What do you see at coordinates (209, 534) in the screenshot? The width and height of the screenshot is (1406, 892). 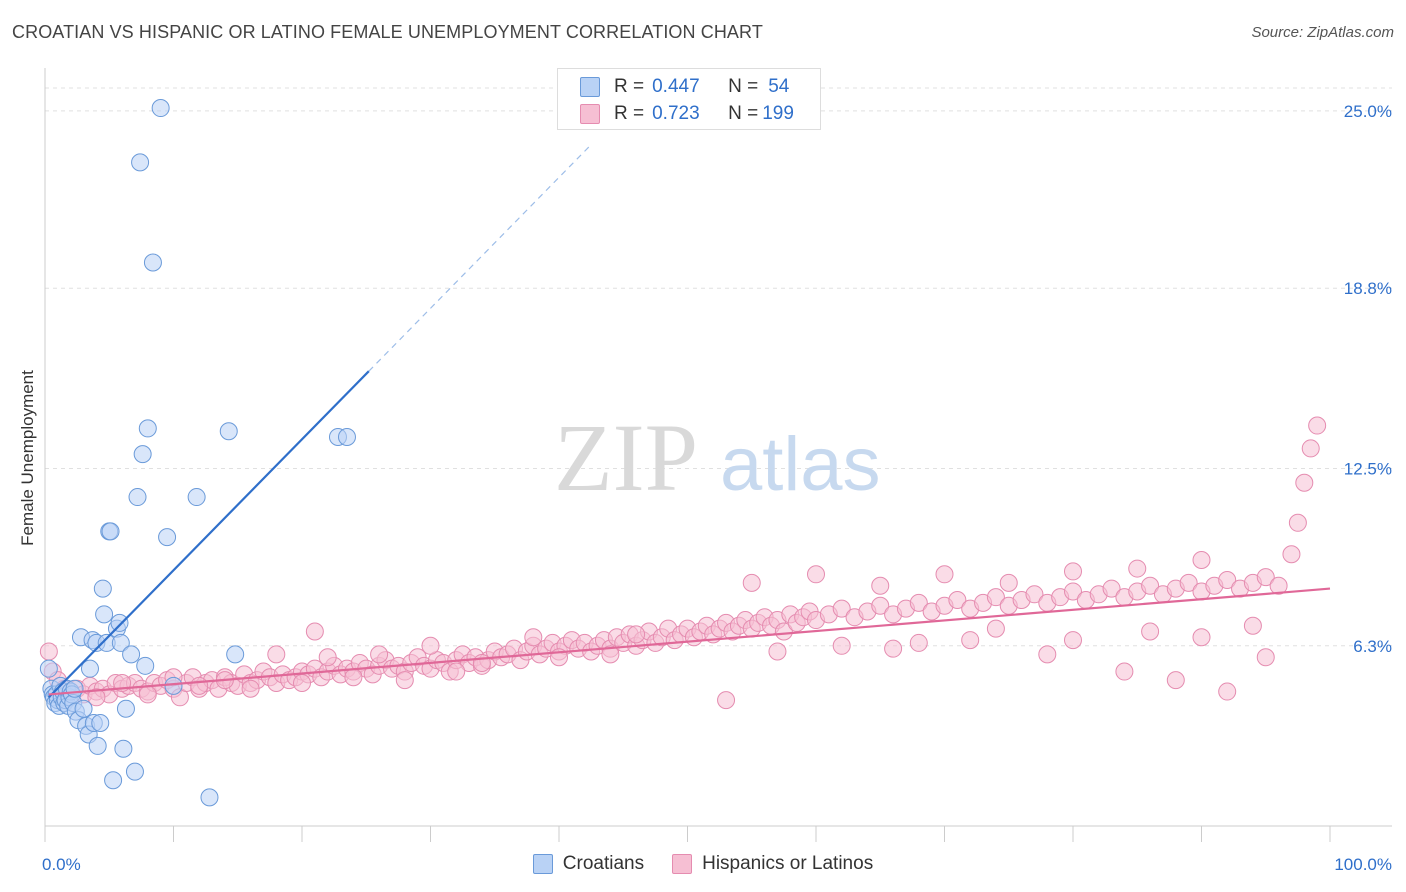 I see `croatian-trend-line` at bounding box center [209, 534].